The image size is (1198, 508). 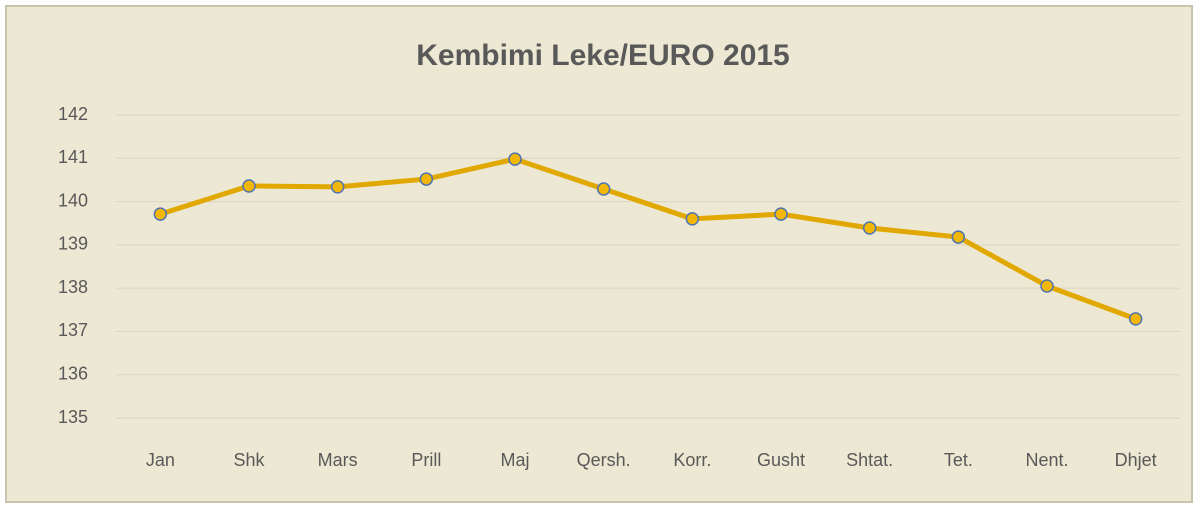 What do you see at coordinates (1046, 460) in the screenshot?
I see `x-tick-label: Nent.` at bounding box center [1046, 460].